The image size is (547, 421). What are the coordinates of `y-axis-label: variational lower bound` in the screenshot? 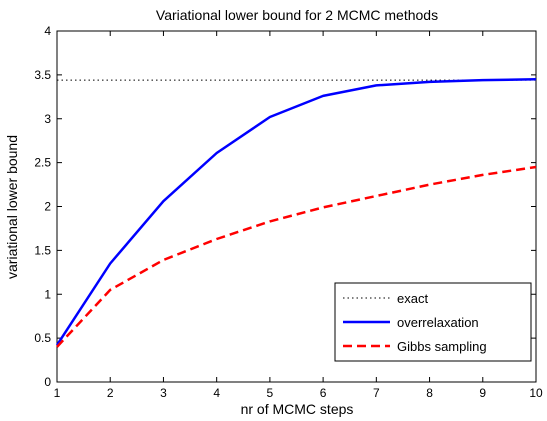 It's located at (12, 207).